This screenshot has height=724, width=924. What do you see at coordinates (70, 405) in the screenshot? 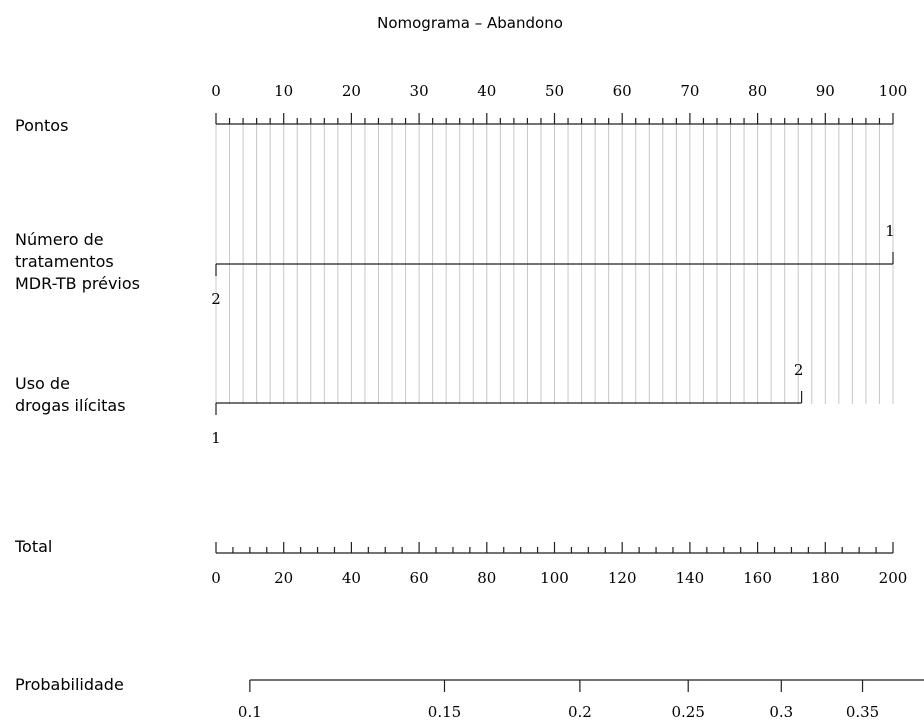
I see `variable-label-line: drogas ilícitas` at bounding box center [70, 405].